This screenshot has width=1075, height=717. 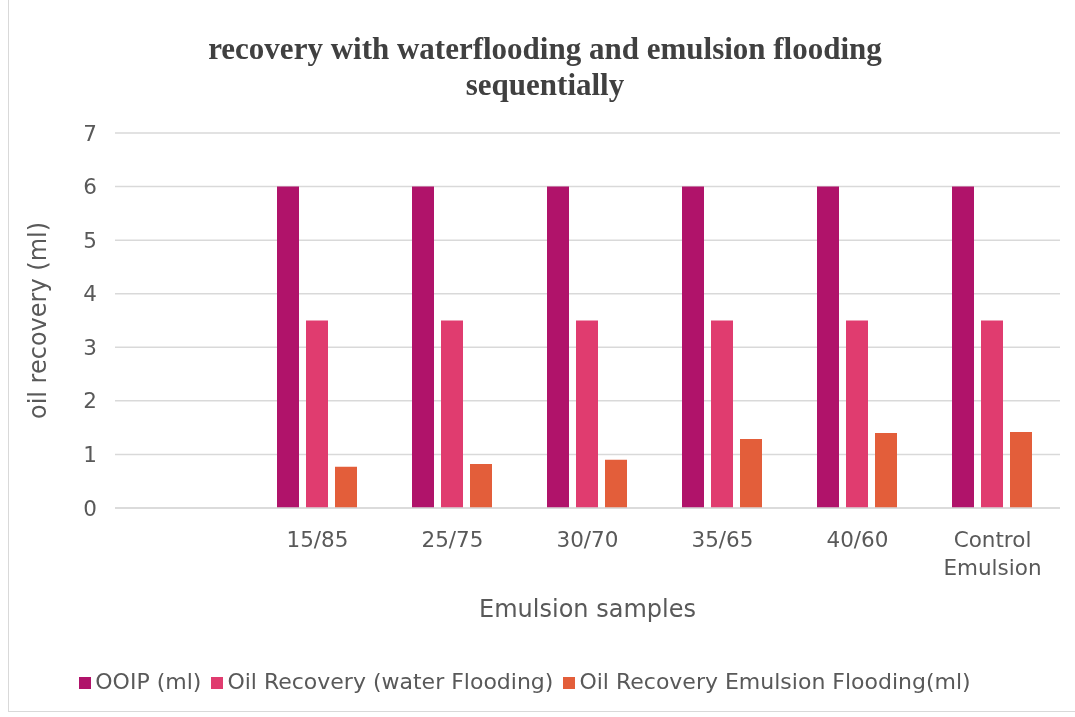 What do you see at coordinates (722, 539) in the screenshot?
I see `x-tick-label: 35/65` at bounding box center [722, 539].